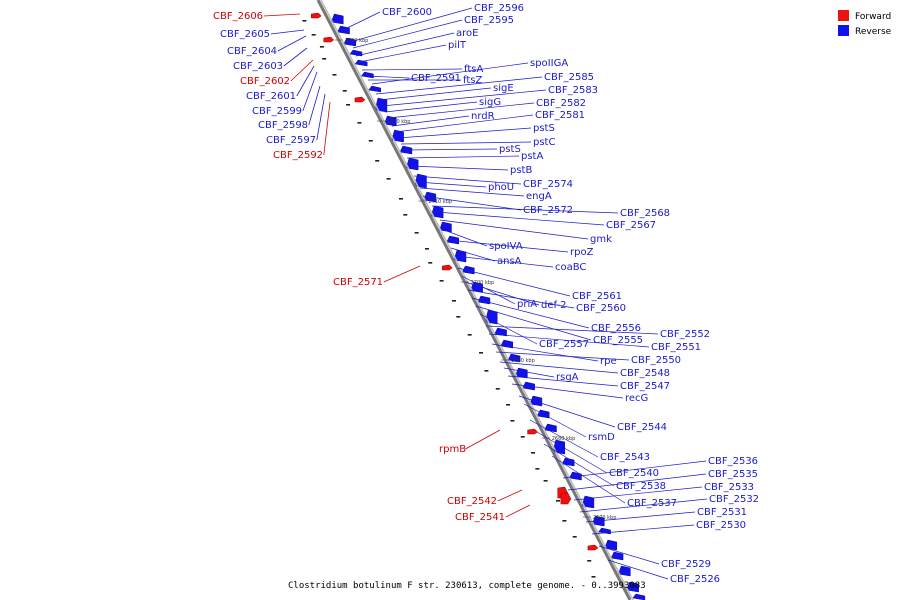 The height and width of the screenshot is (600, 900). What do you see at coordinates (399, 122) in the screenshot?
I see `scale-tick-label: 2720 kbp` at bounding box center [399, 122].